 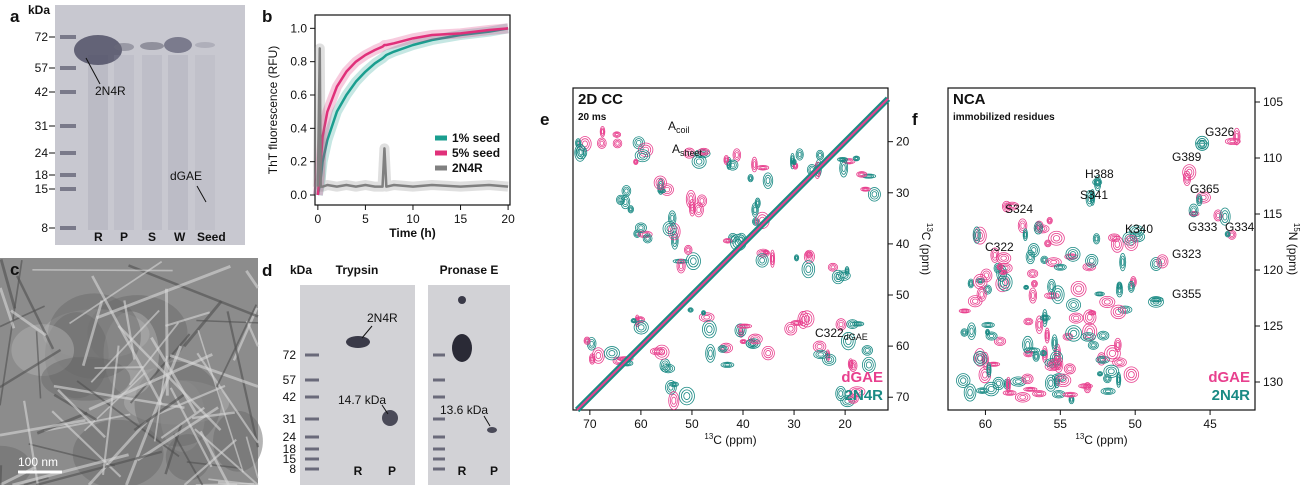 I want to click on lane-smear, so click(x=205, y=142).